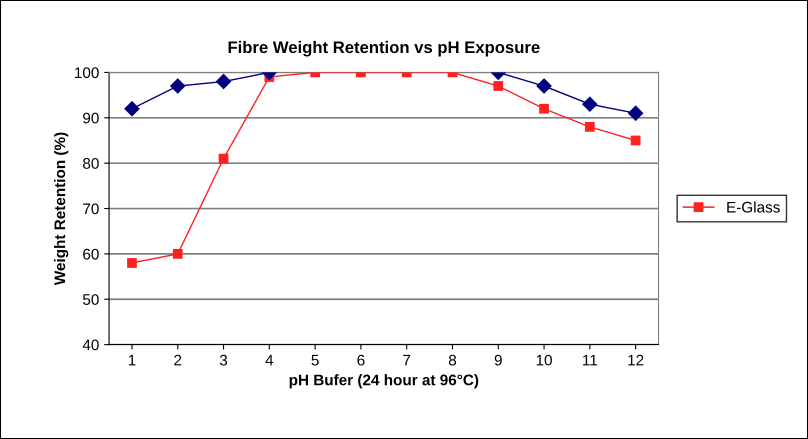  Describe the element at coordinates (87, 72) in the screenshot. I see `y-tick-label: 100` at that location.